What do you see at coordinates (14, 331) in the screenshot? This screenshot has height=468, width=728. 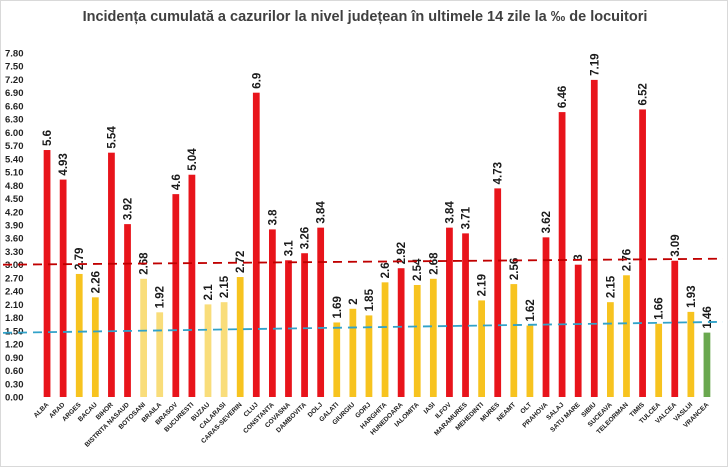 I see `y-tick-label: 1.50` at bounding box center [14, 331].